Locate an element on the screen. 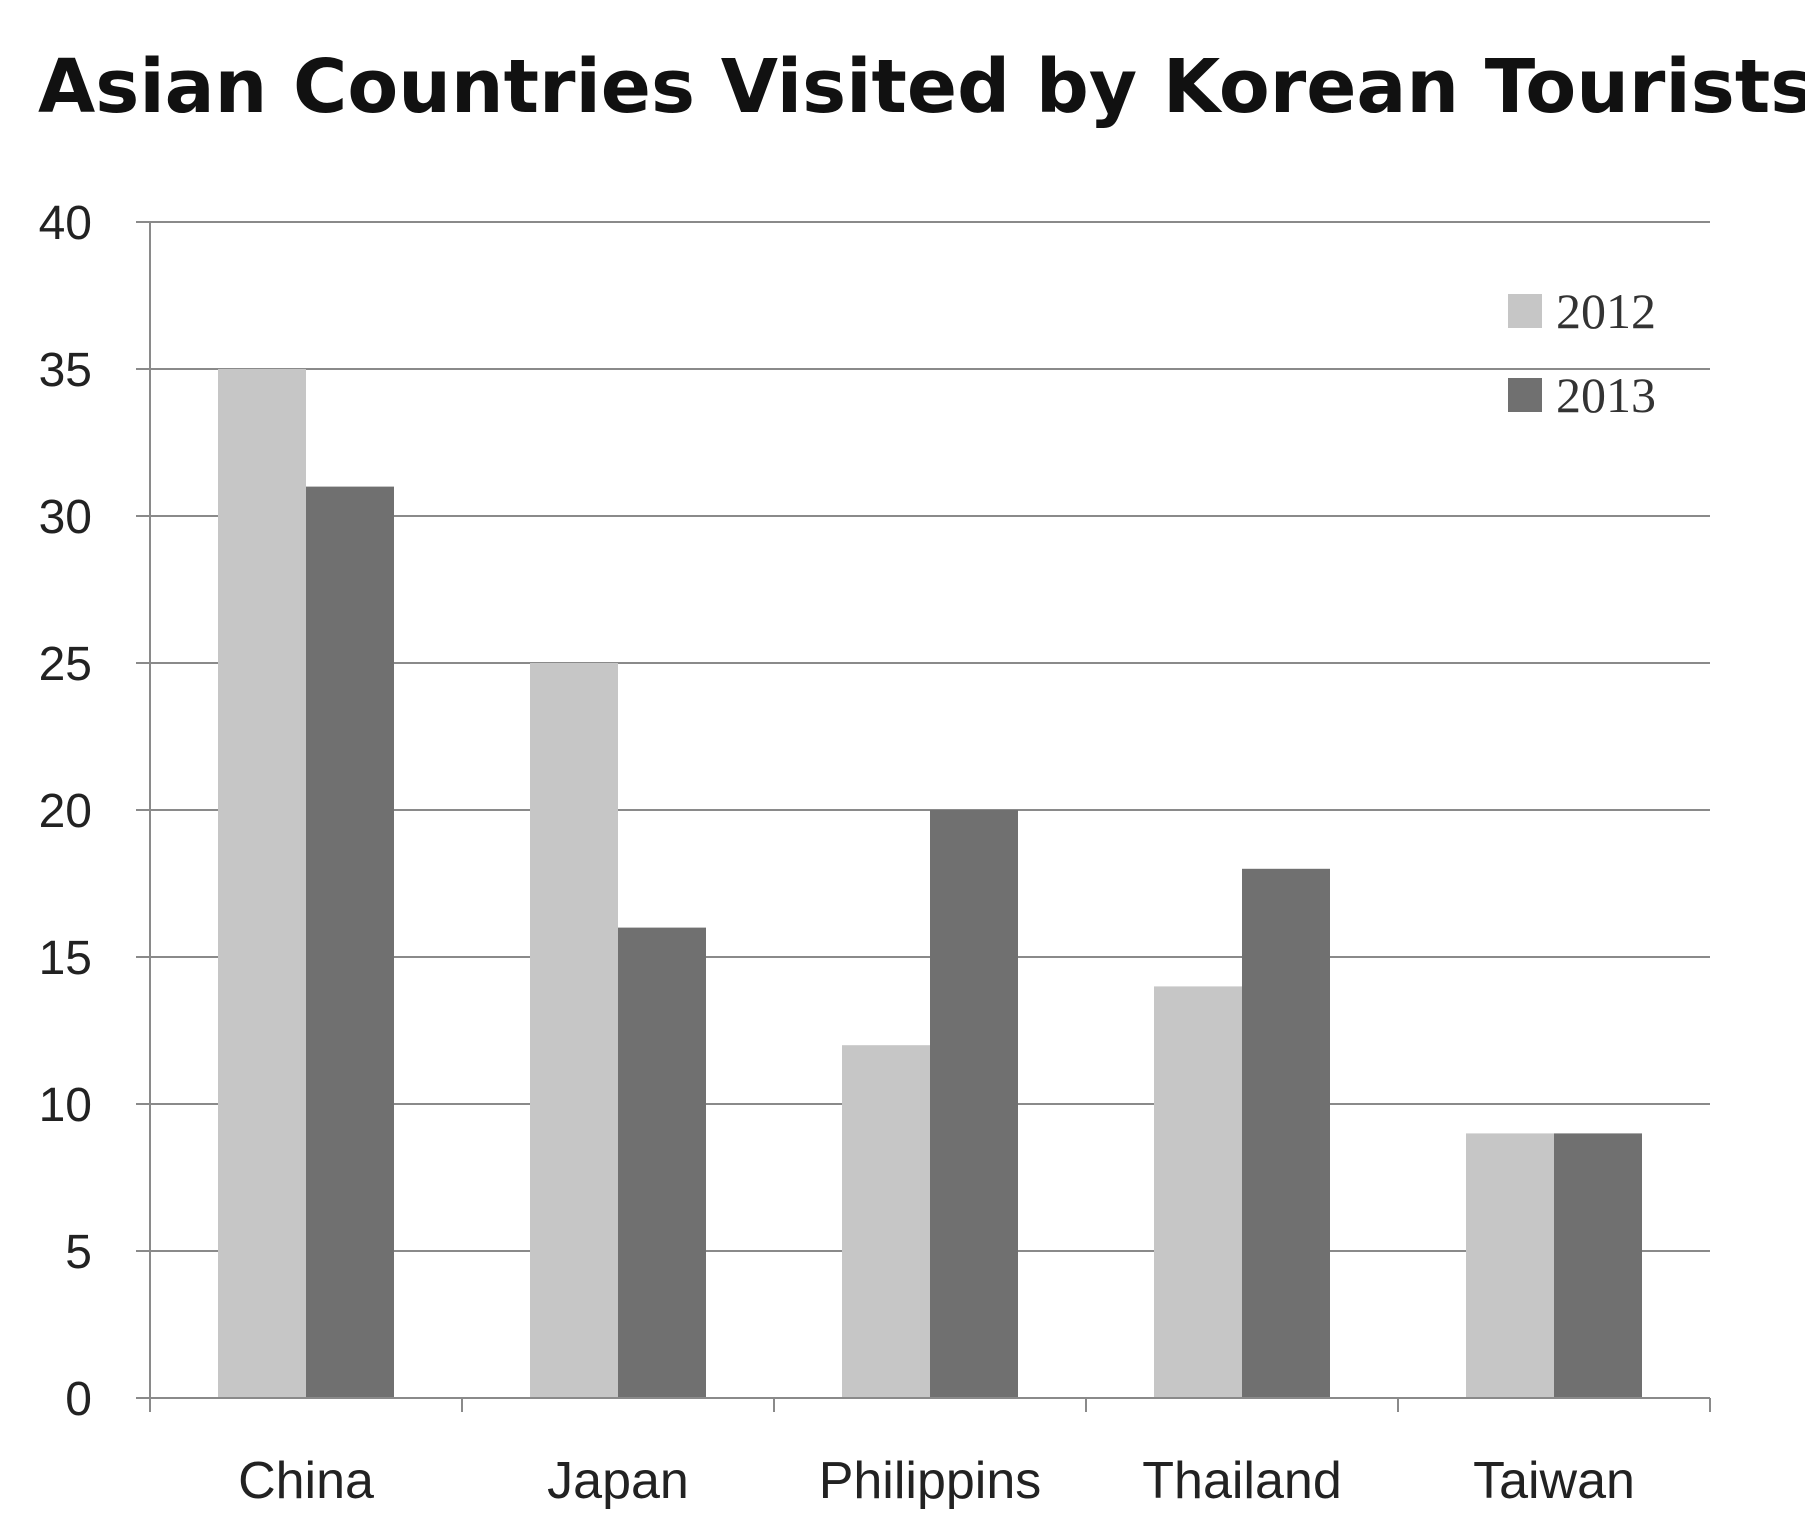 The width and height of the screenshot is (1805, 1525). bar-philippins-2012 is located at coordinates (886, 1221).